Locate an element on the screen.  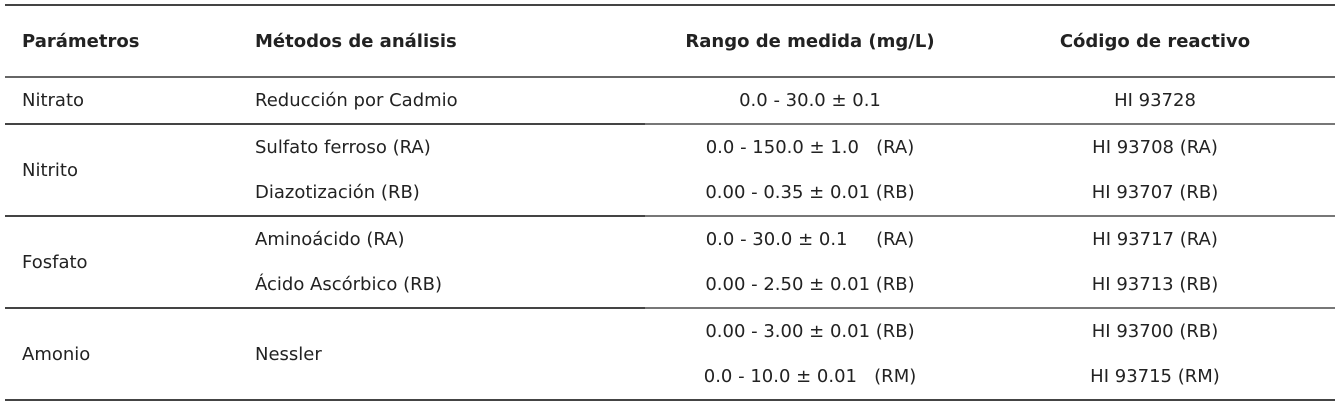
header-cell: Métodos de análisis is located at coordinates (450, 41).